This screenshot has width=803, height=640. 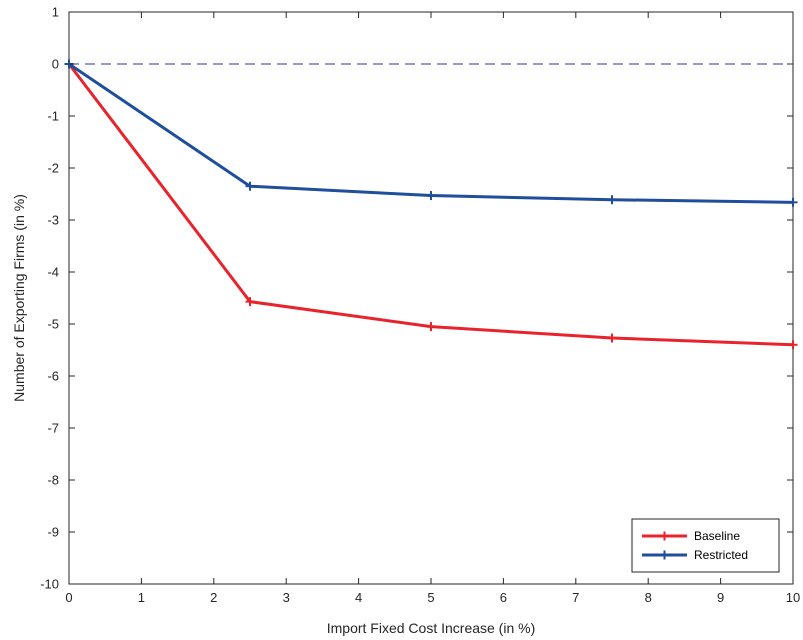 I want to click on legend-label: Baseline, so click(x=717, y=536).